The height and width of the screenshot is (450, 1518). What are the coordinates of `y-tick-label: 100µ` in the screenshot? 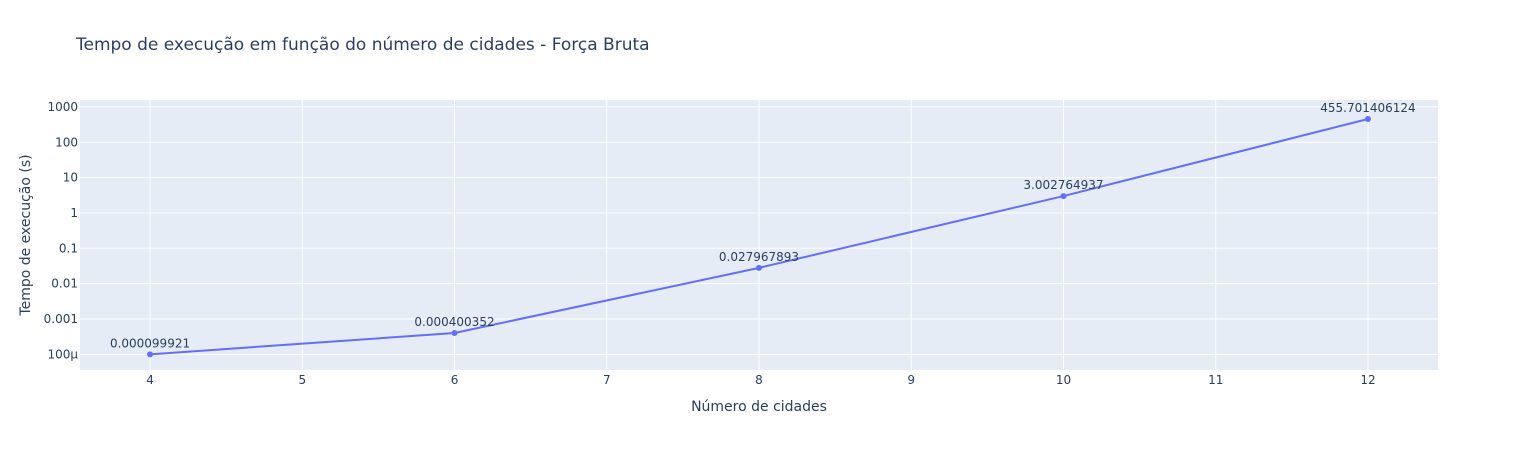 It's located at (62, 354).